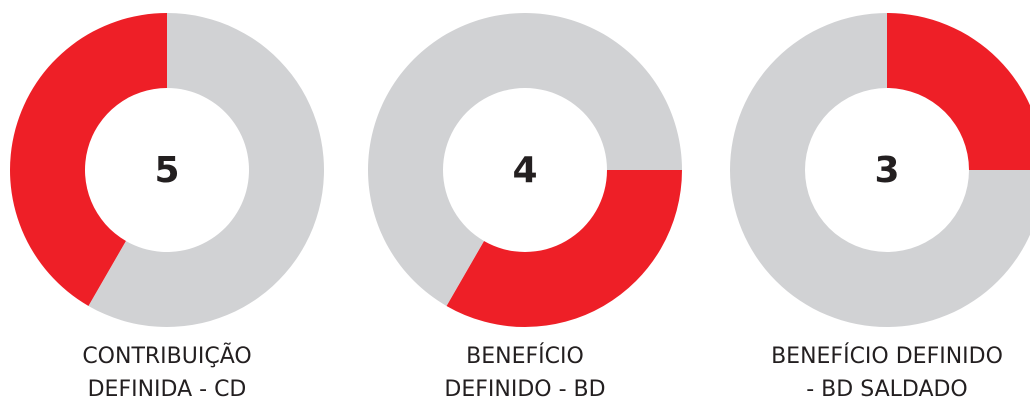  I want to click on chart-label: BENEFÍCIO, so click(525, 356).